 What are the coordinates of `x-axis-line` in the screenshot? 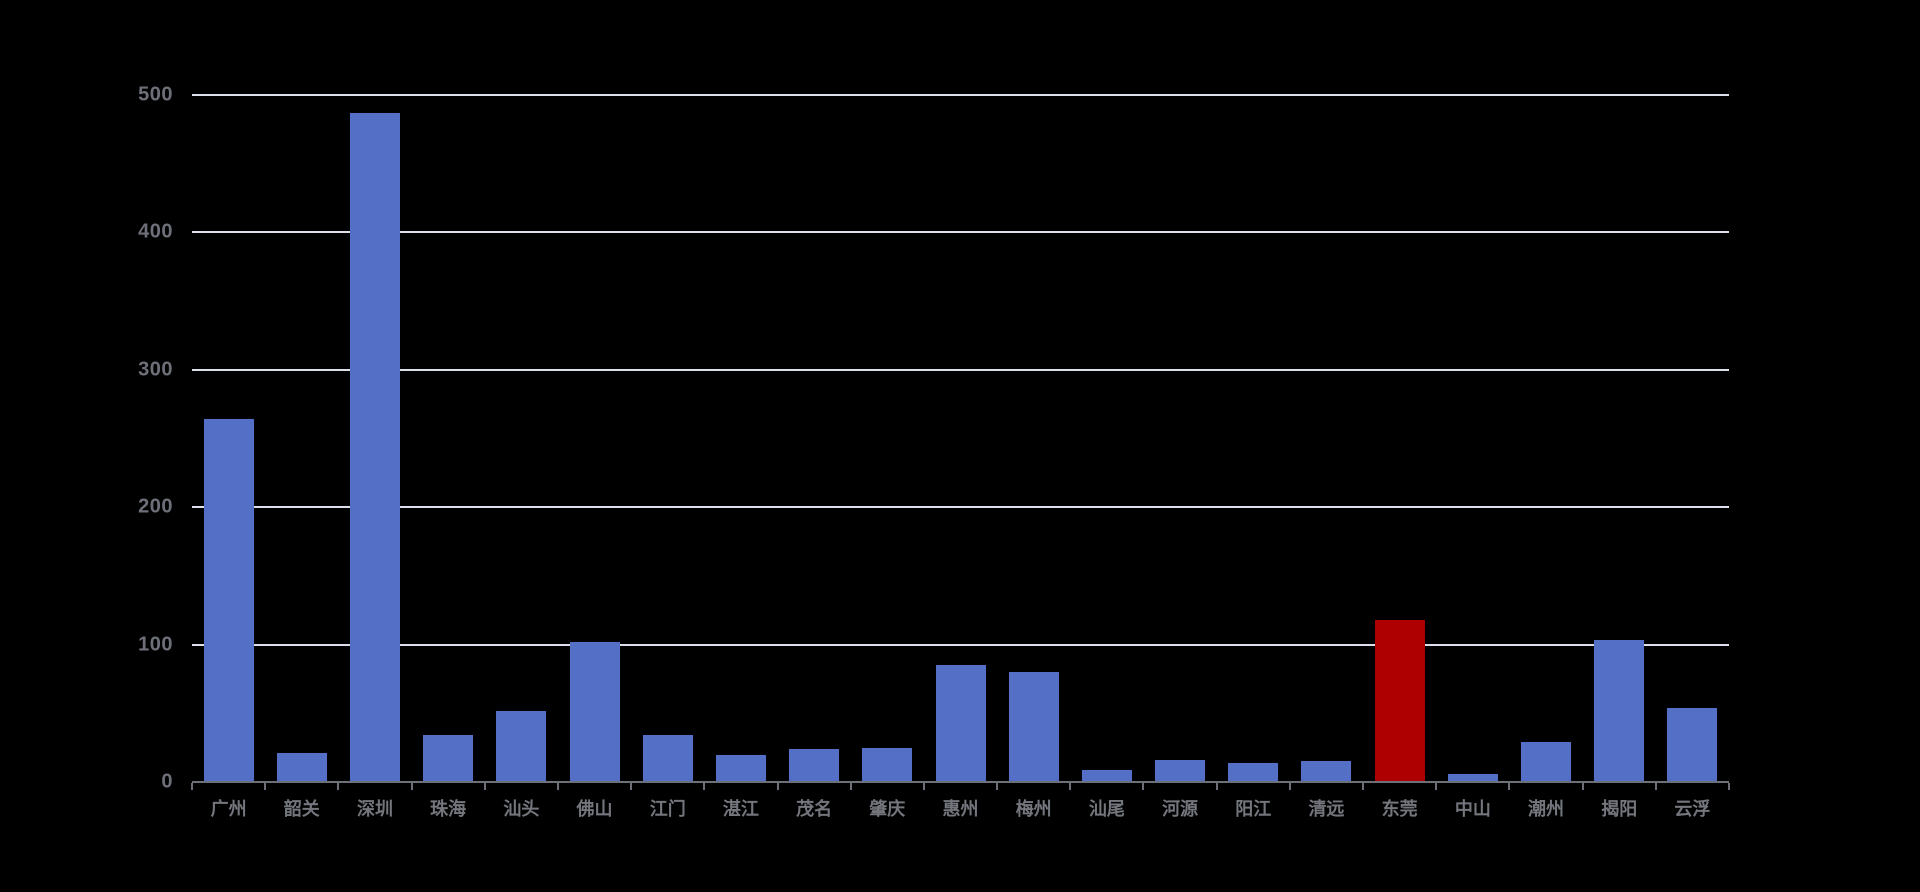 It's located at (960, 782).